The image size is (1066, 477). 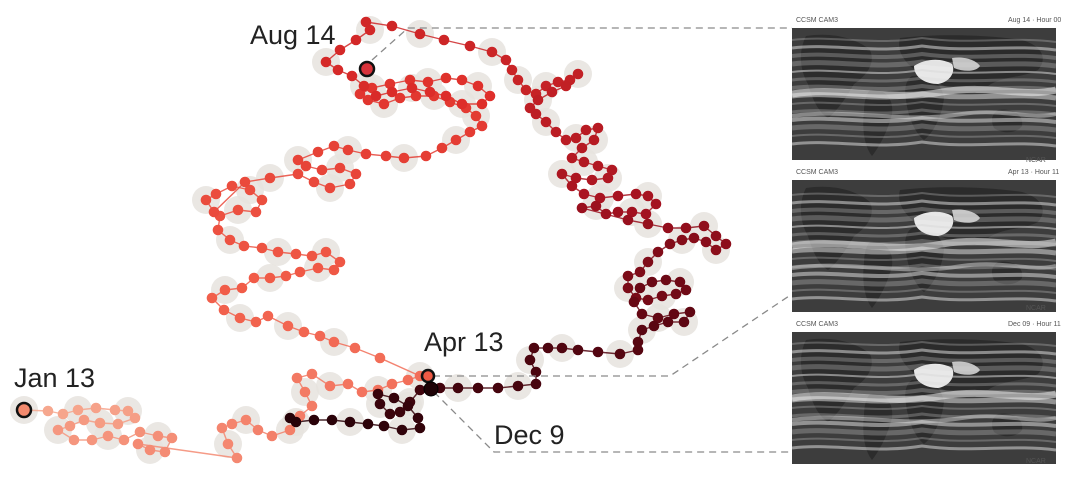 I want to click on marker-apr13, so click(x=428, y=376).